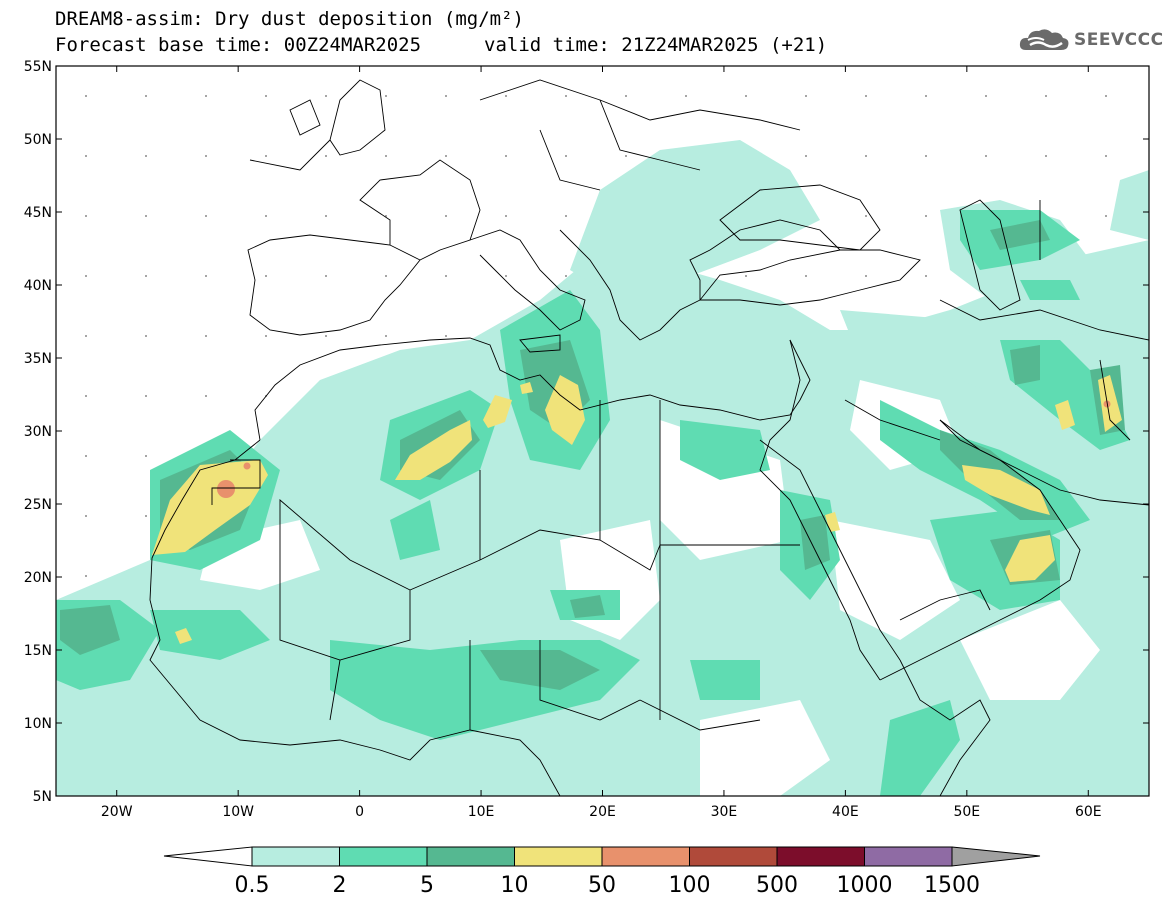  What do you see at coordinates (602, 872) in the screenshot?
I see `colorbar: 0.5 2 5 10 50 100 500 1000 1500` at bounding box center [602, 872].